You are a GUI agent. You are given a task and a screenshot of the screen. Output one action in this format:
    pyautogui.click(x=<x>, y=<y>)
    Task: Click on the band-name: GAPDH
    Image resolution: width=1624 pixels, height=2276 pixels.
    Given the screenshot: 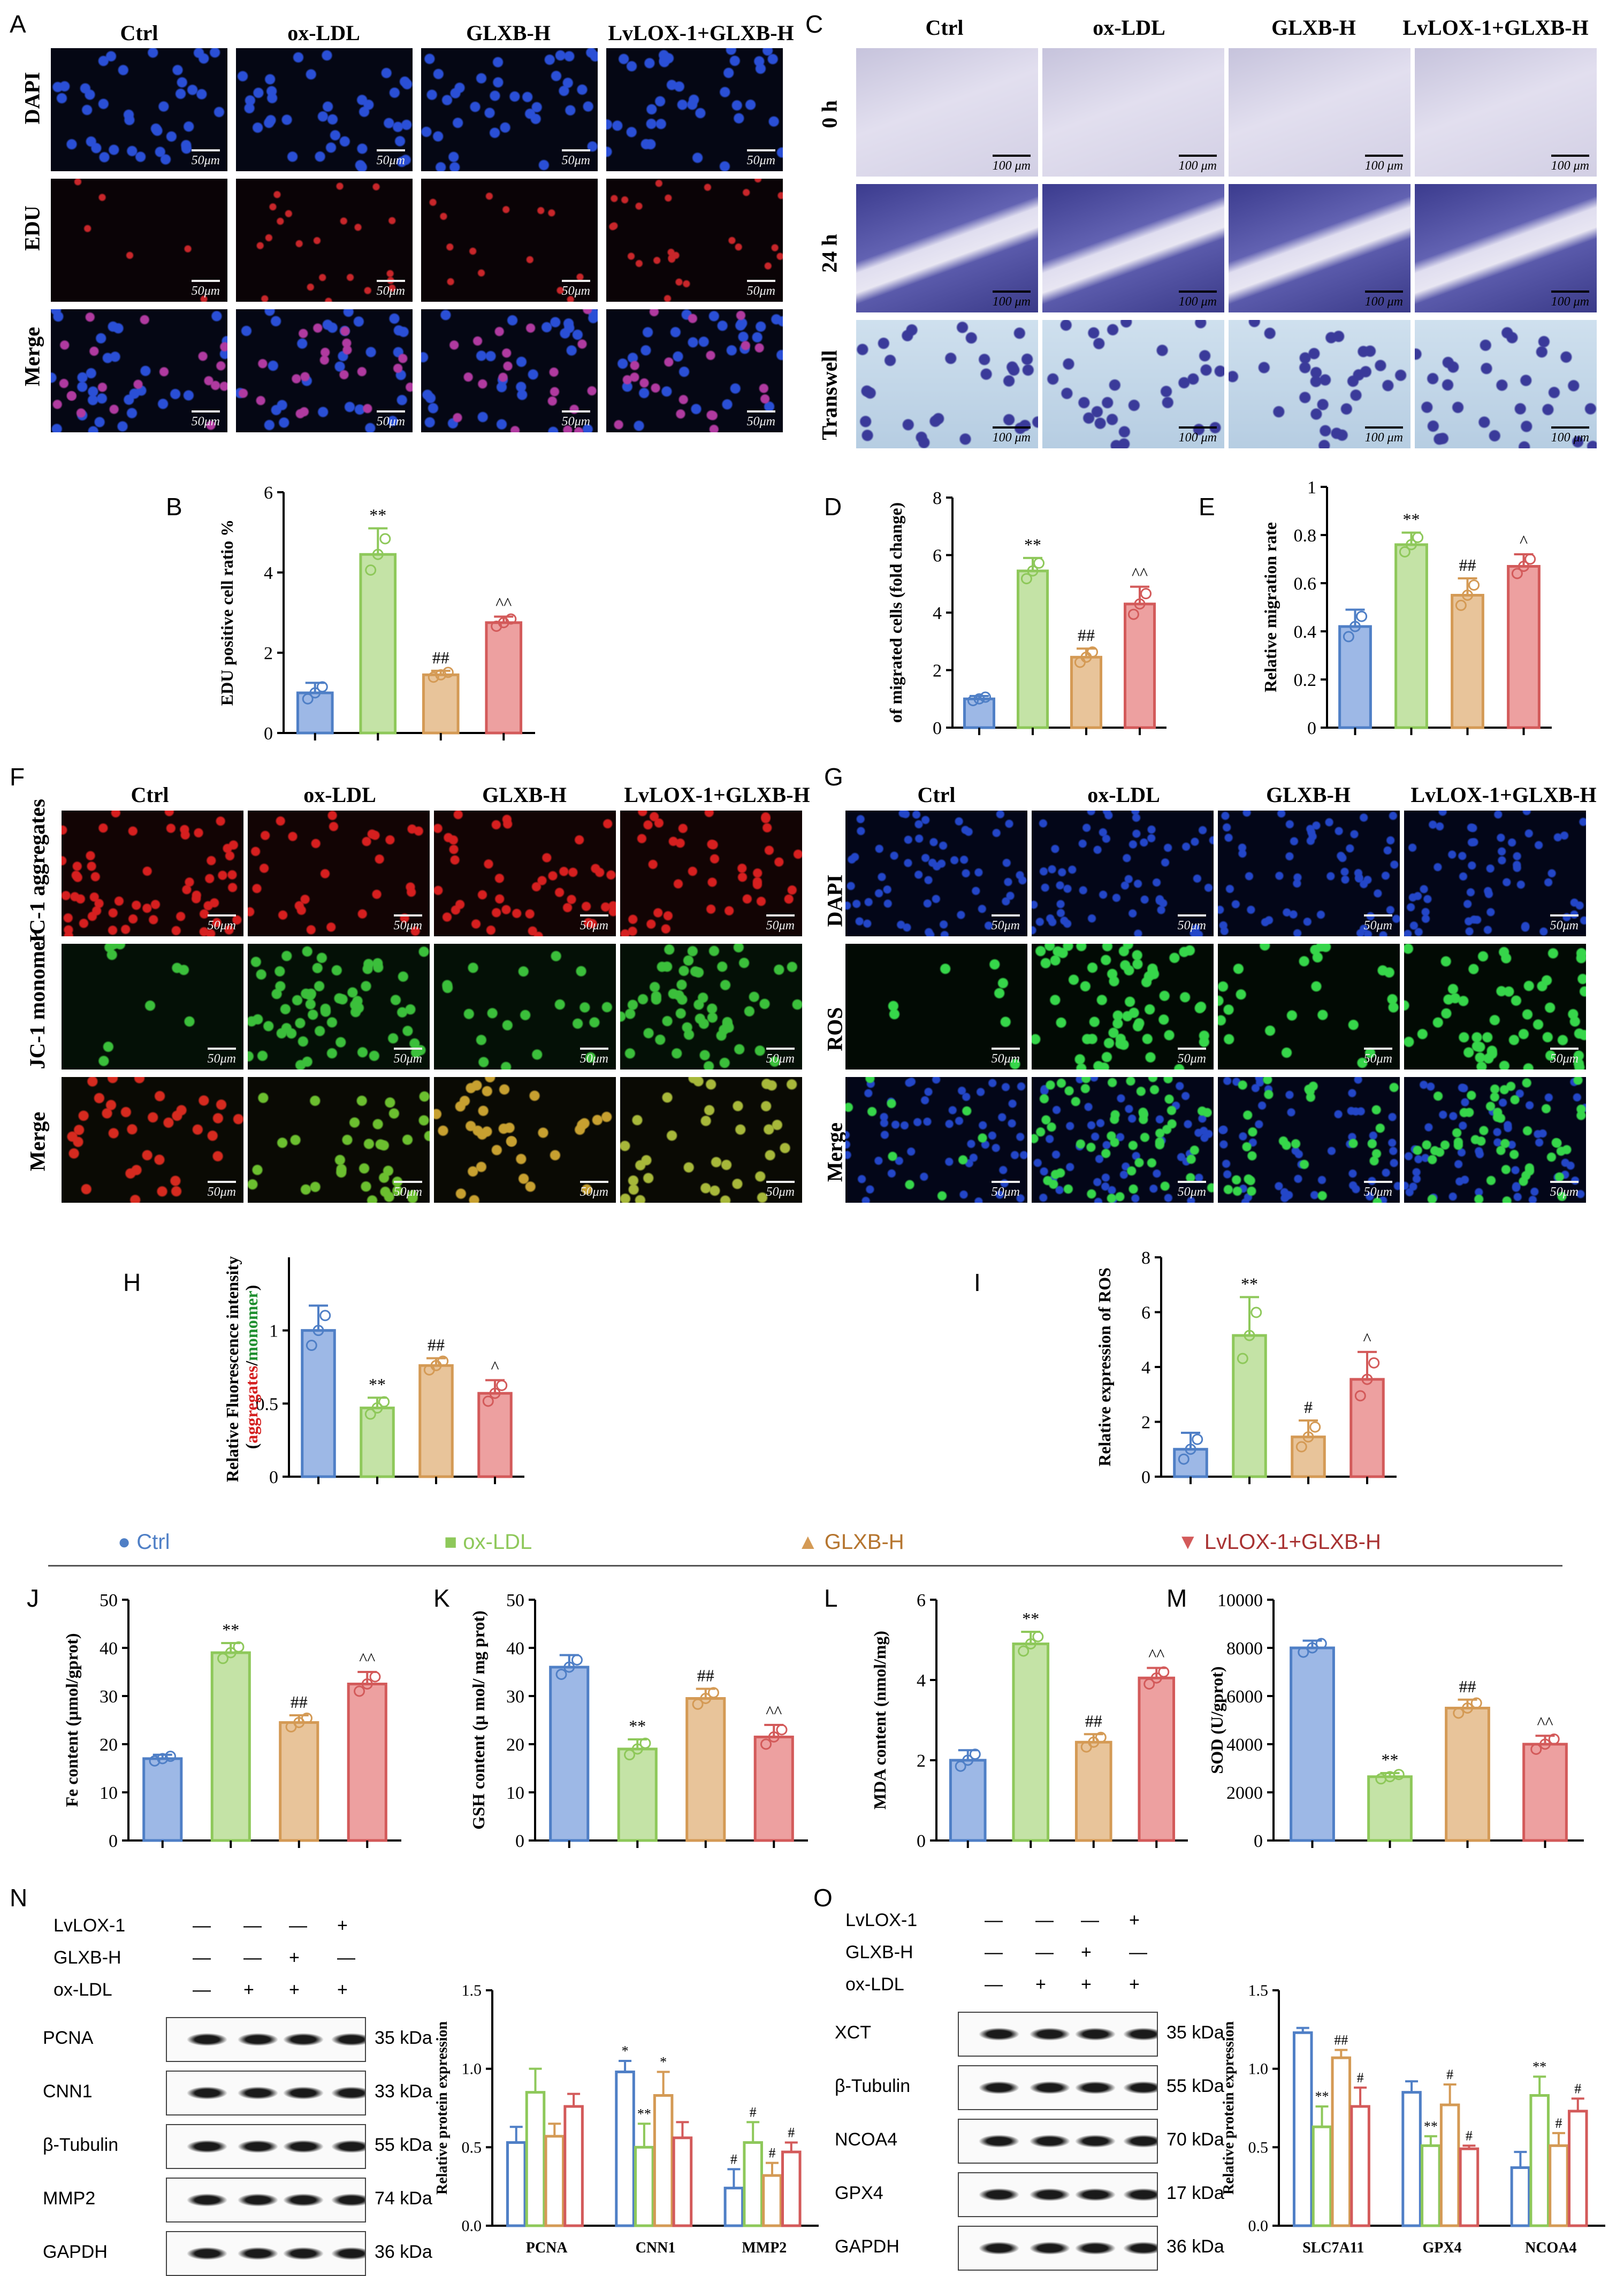 What is the action you would take?
    pyautogui.click(x=75, y=2252)
    